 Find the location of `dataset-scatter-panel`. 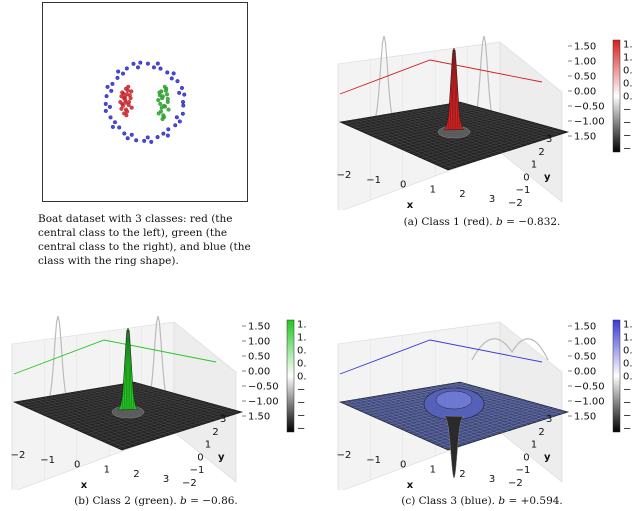

dataset-scatter-panel is located at coordinates (145, 102).